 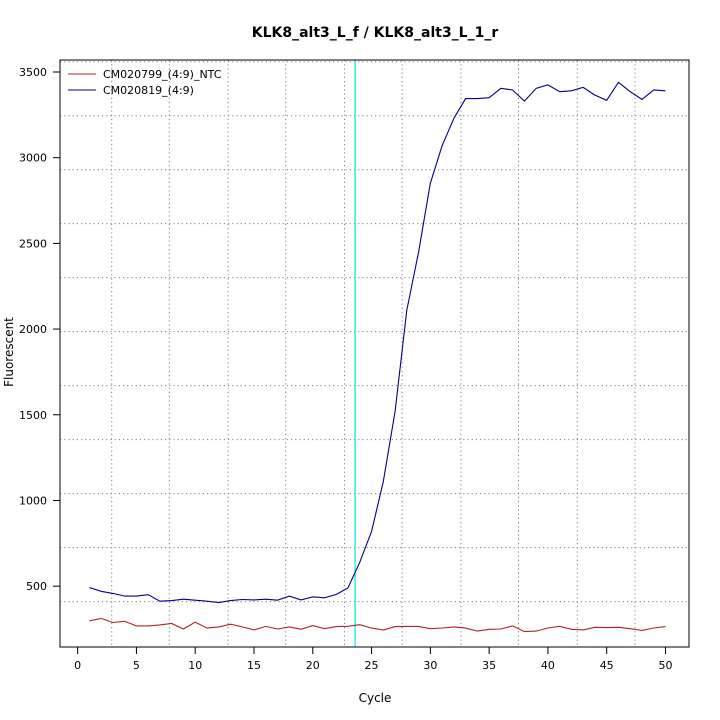 I want to click on y-axis: 500 1000 1500 2000 2500 3000 3500, so click(x=40, y=329).